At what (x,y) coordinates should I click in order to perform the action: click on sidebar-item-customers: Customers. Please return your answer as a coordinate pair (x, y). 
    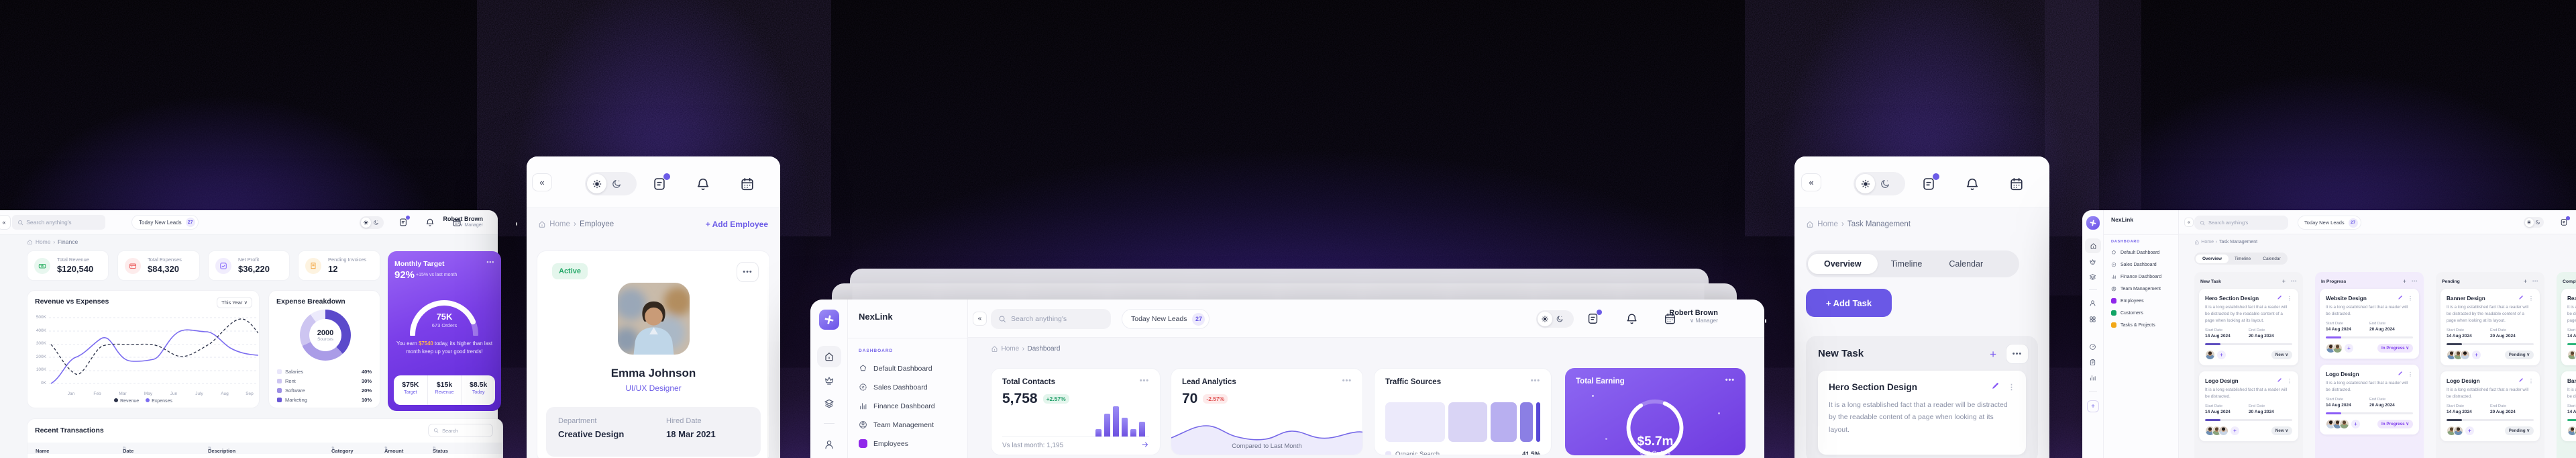
    Looking at the image, I should click on (2127, 313).